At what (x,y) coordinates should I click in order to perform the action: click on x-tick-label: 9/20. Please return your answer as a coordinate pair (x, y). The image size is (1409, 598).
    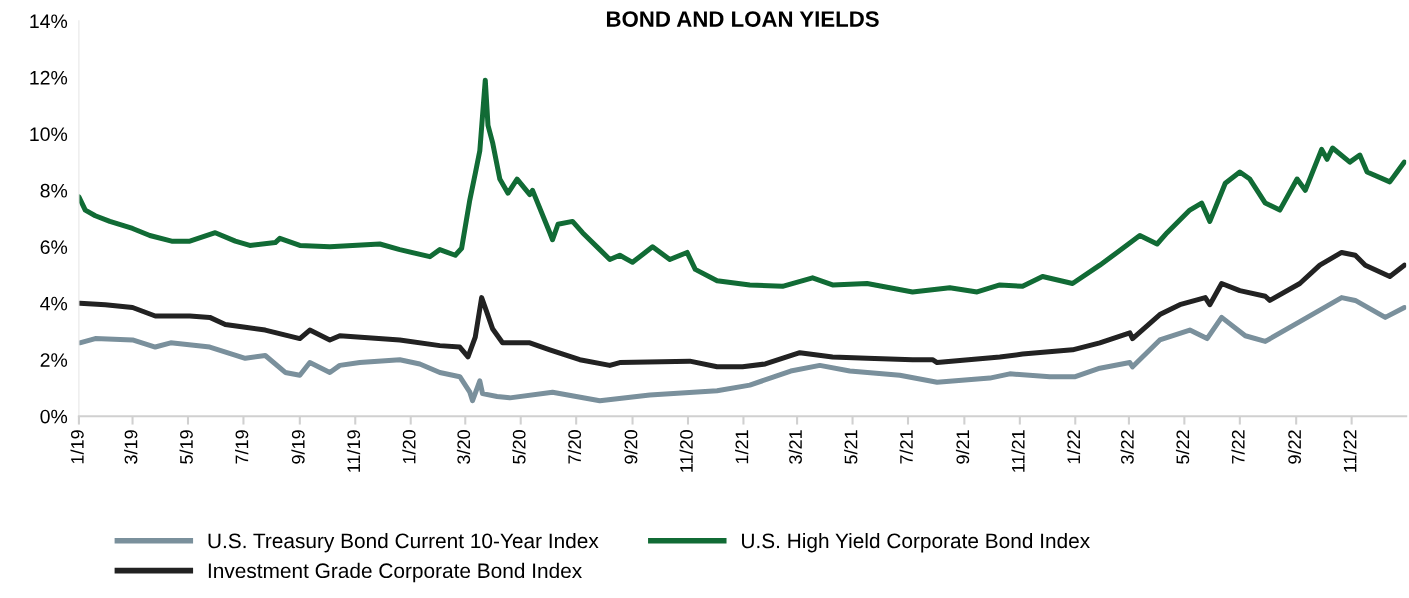
    Looking at the image, I should click on (631, 447).